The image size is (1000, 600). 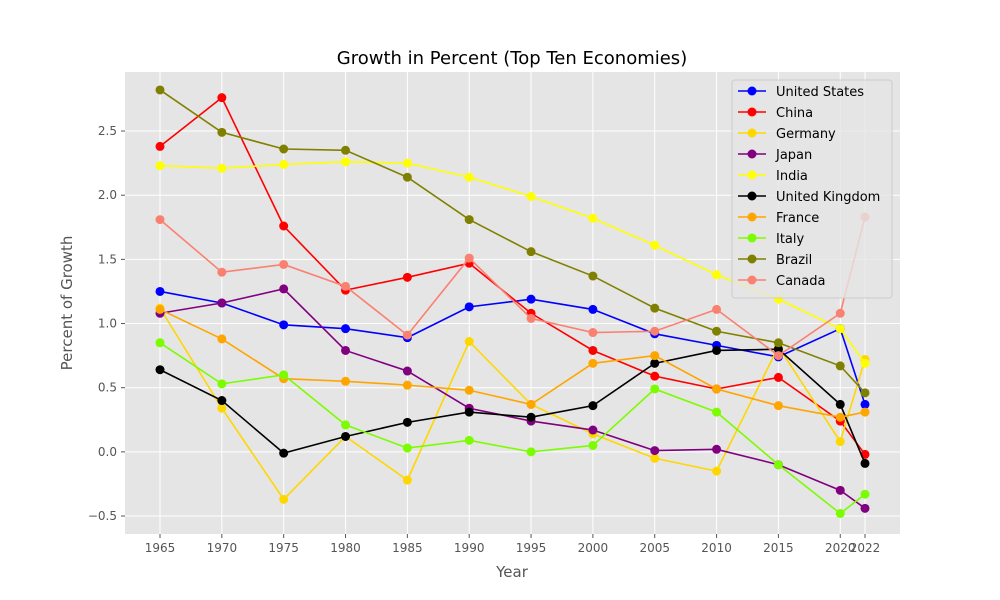 What do you see at coordinates (787, 134) in the screenshot?
I see `legend-item-germany: Germany` at bounding box center [787, 134].